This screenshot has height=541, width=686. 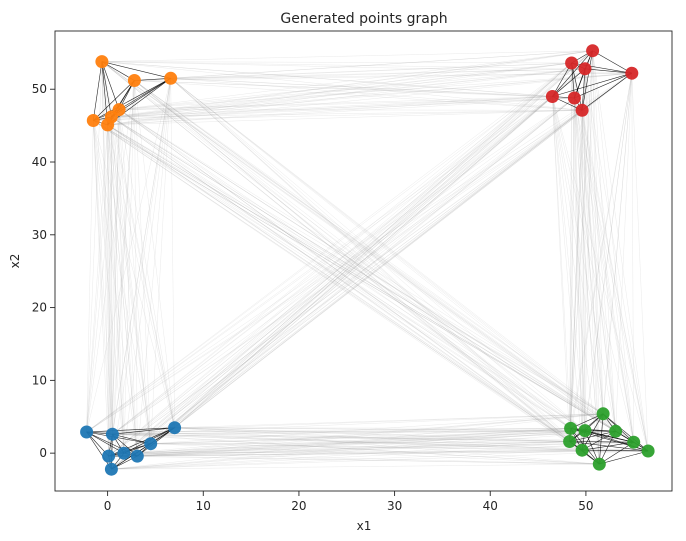 I want to click on y-axis-ticks: 0 10 20 30 40 50, so click(x=43, y=271).